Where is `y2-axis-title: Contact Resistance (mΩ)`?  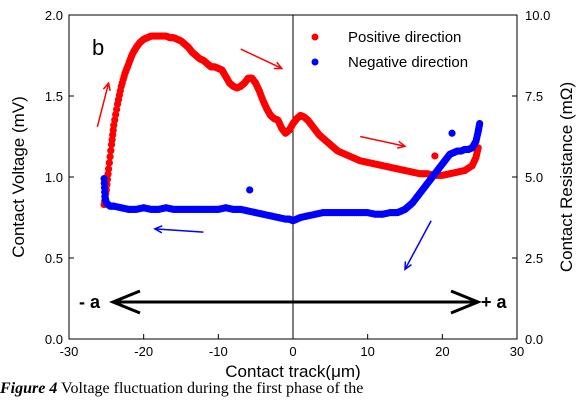
y2-axis-title: Contact Resistance (mΩ) is located at coordinates (566, 177).